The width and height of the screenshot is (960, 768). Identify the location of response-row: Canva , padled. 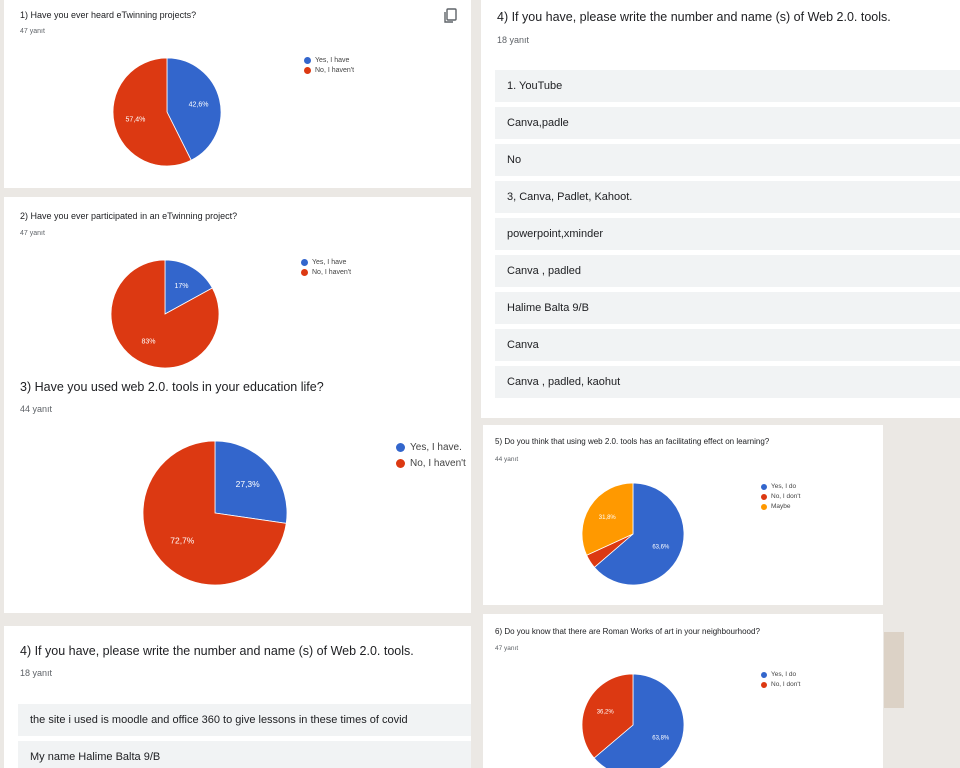
(727, 271).